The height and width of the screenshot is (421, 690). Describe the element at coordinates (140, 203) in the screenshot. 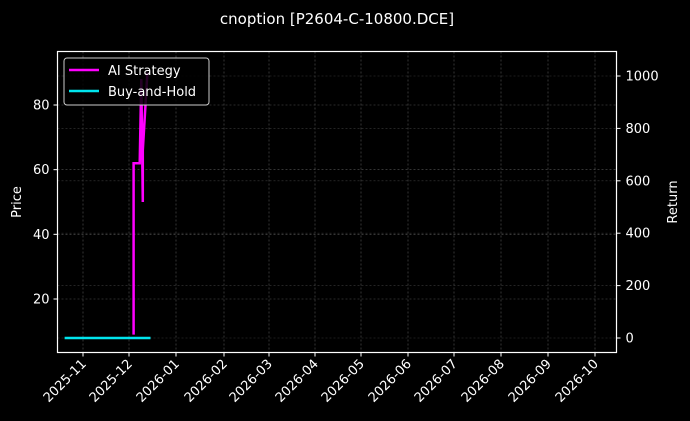

I see `series-line-ai-strategy` at that location.